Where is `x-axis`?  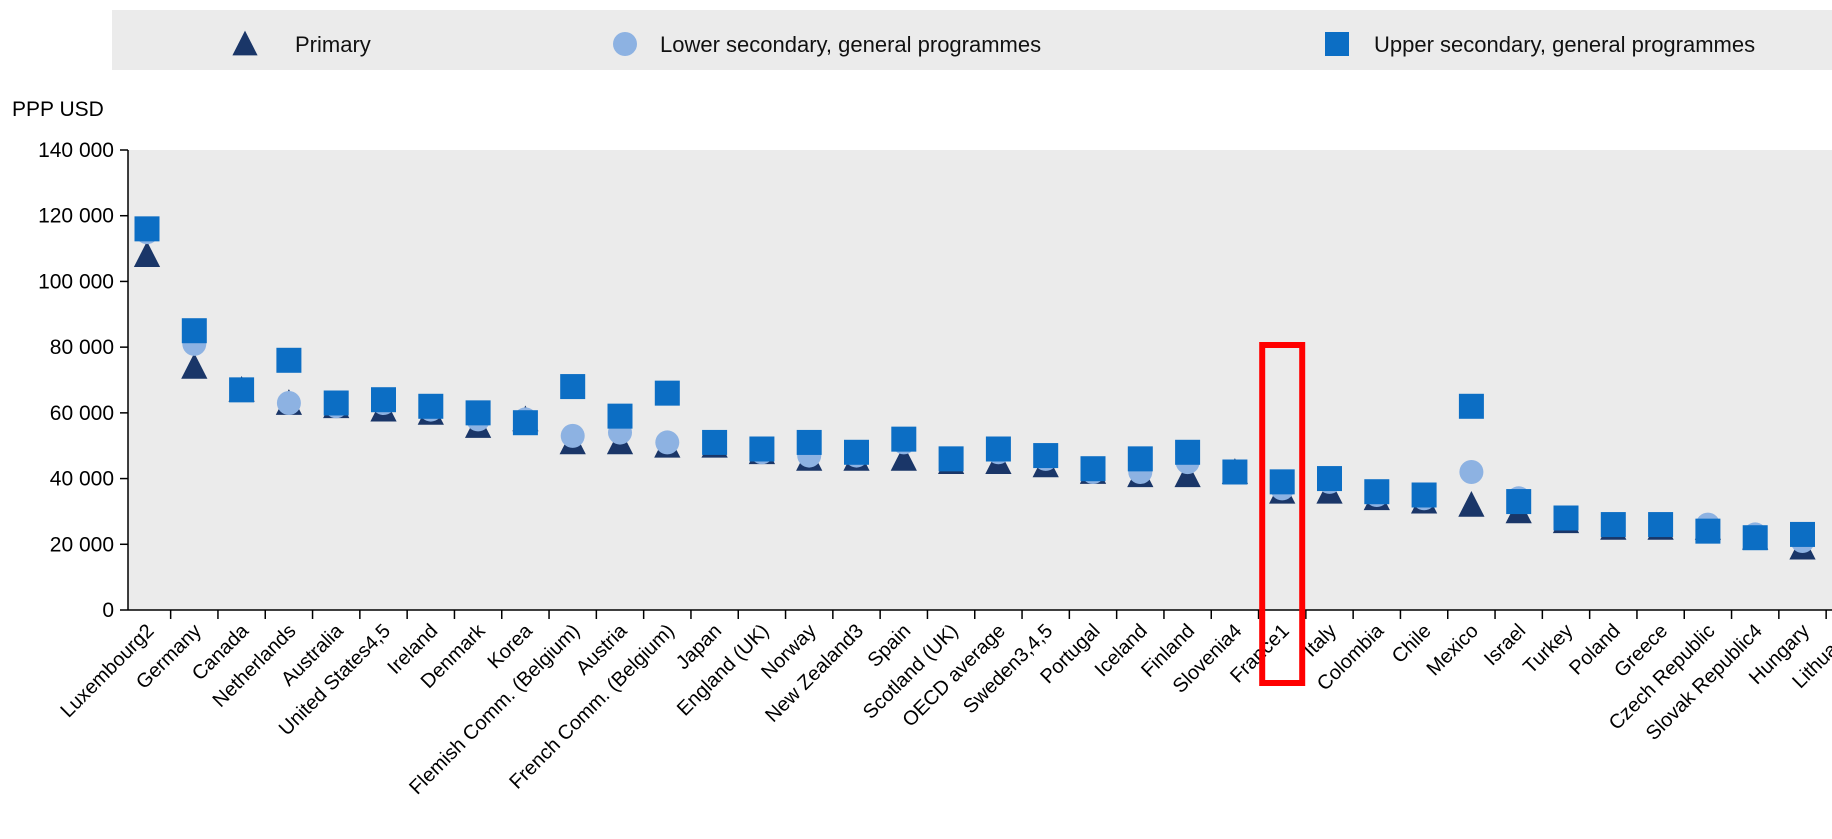
x-axis is located at coordinates (980, 614).